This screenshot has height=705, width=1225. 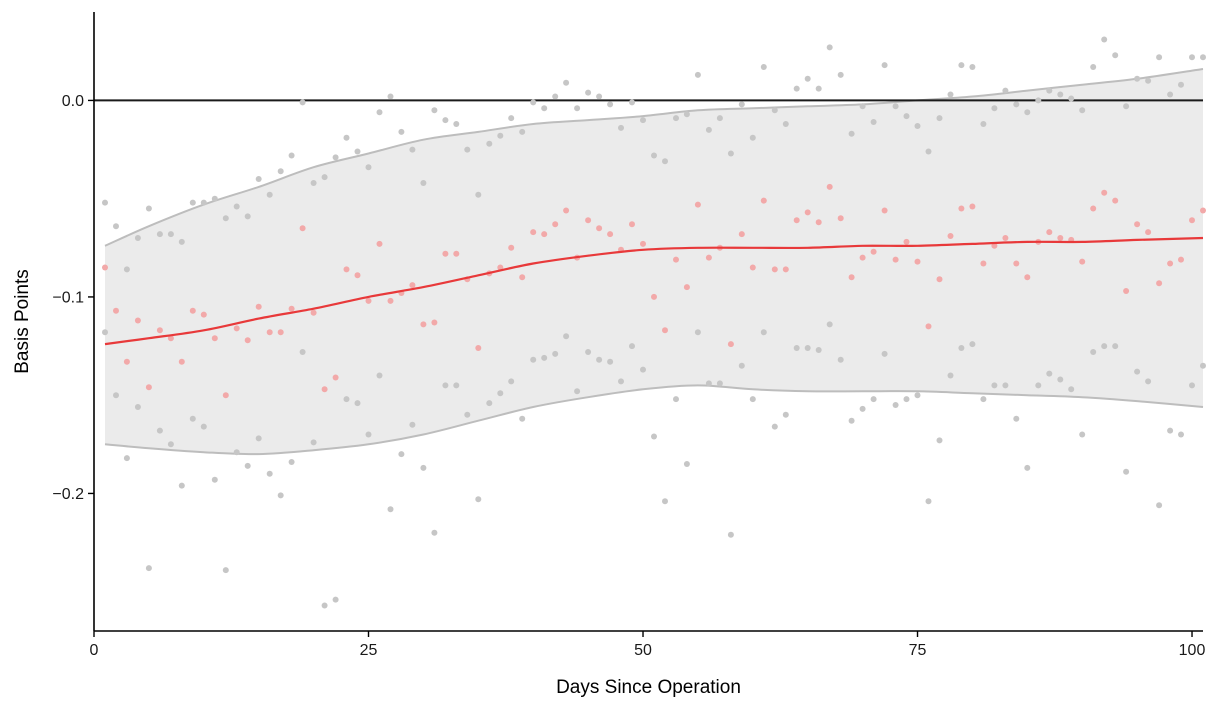 I want to click on y-tick-label: −0.2, so click(x=68, y=494).